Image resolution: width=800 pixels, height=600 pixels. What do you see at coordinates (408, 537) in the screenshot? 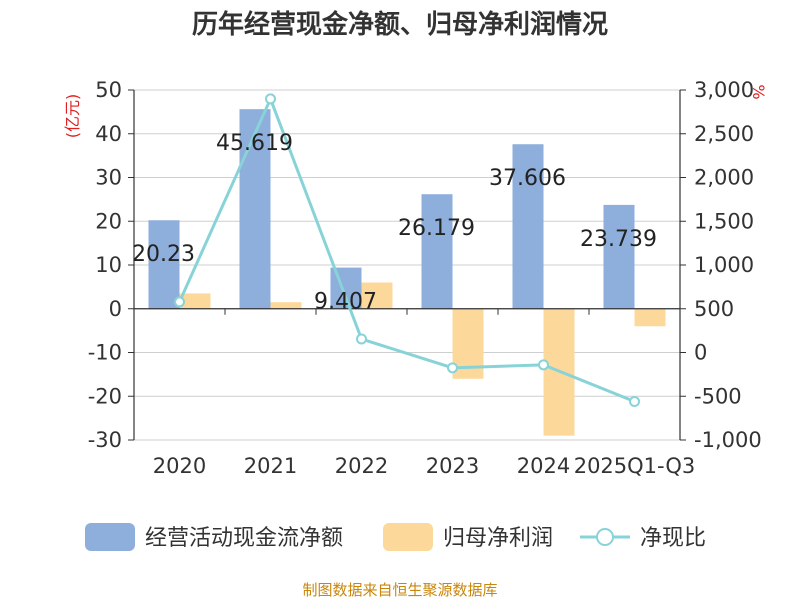
I see `legend-swatch-net-profit` at bounding box center [408, 537].